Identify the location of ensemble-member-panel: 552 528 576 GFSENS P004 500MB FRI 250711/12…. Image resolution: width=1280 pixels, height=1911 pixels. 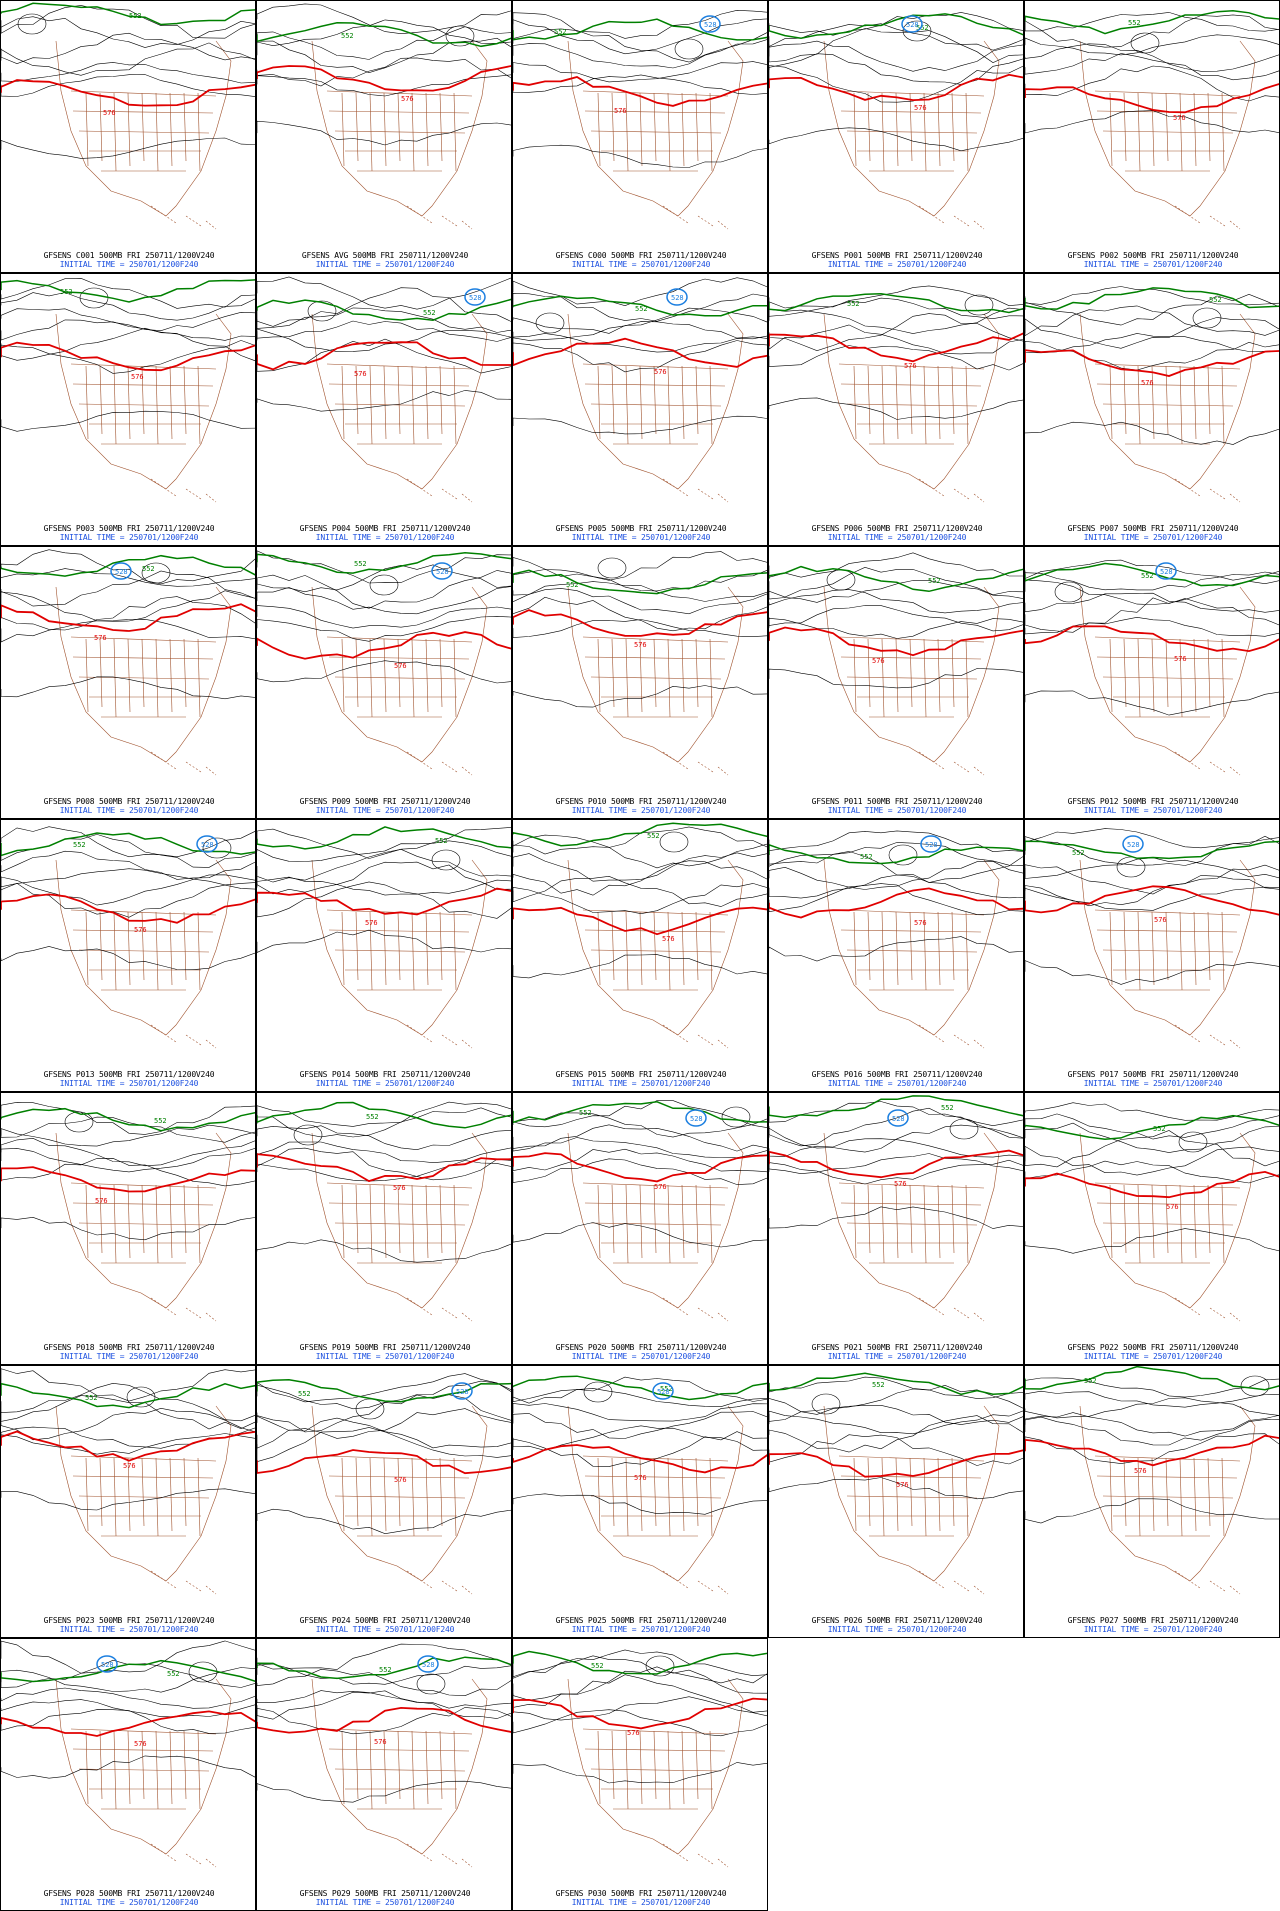
(384, 409).